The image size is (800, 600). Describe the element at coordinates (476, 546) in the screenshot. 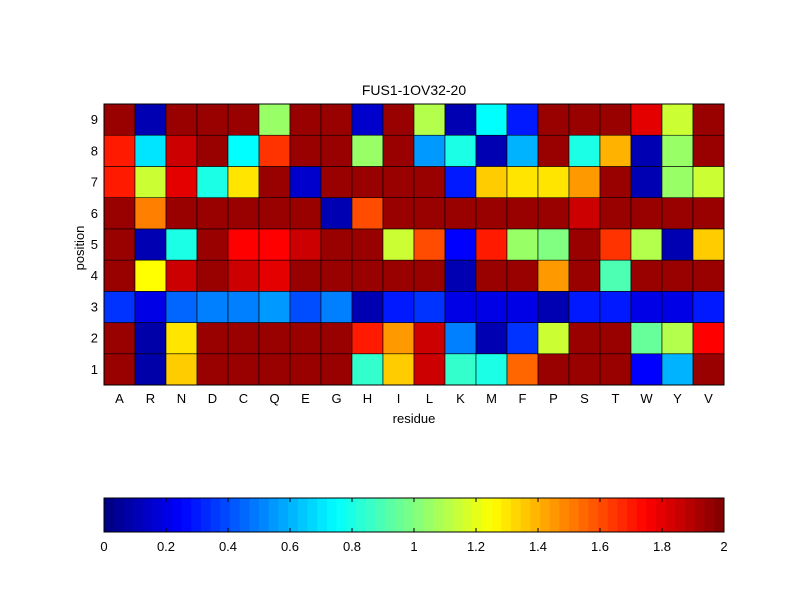

I see `colorbar-tick-label: 1.2` at that location.